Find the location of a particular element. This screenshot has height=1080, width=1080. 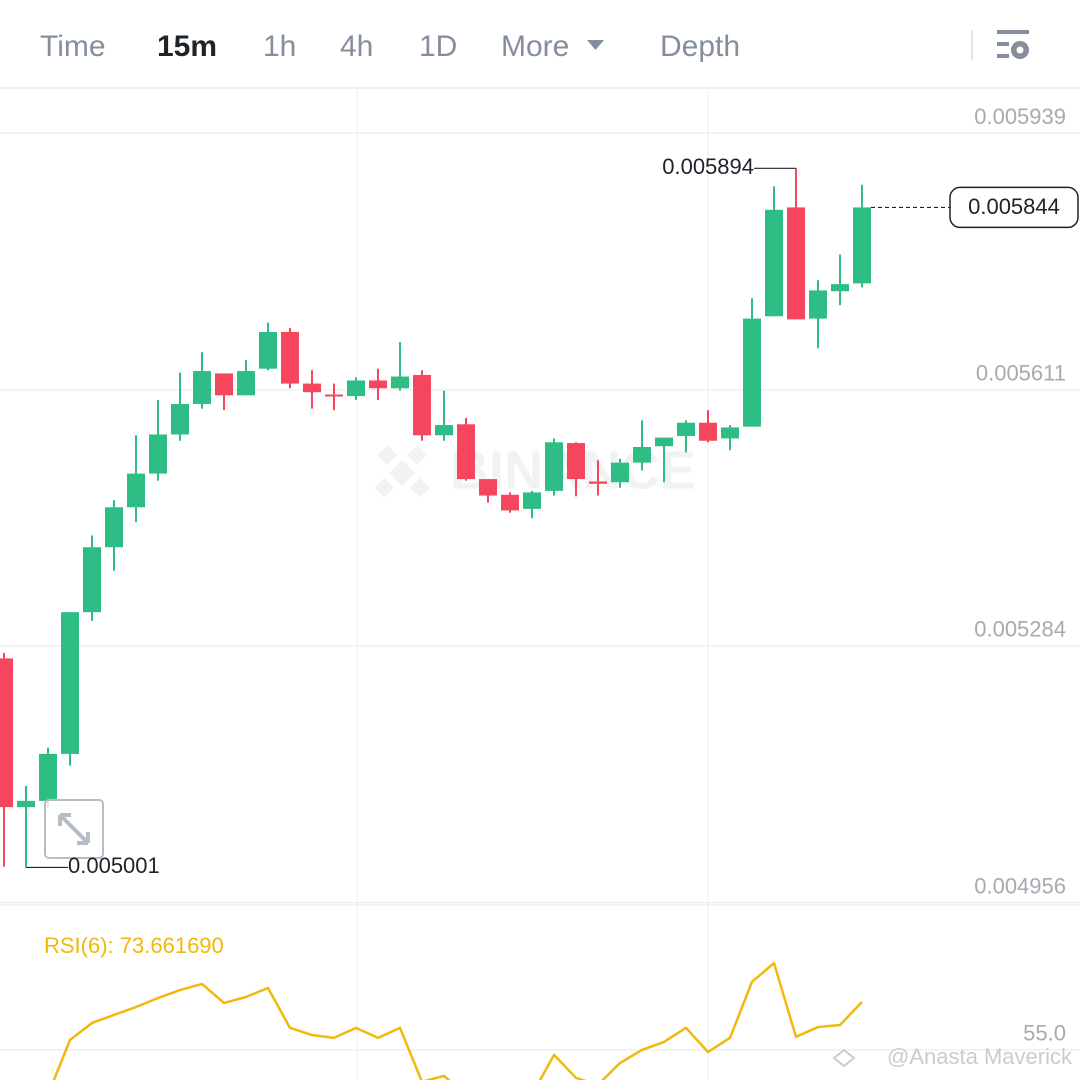

last-price-label: 0.005844 is located at coordinates (1014, 206).